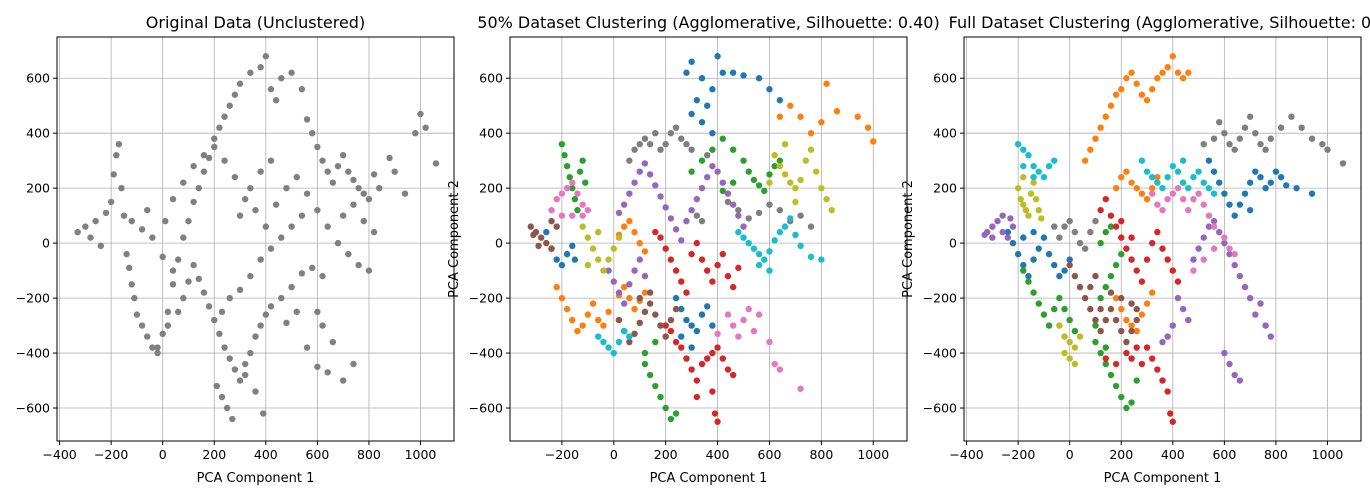 Image resolution: width=1370 pixels, height=500 pixels. Describe the element at coordinates (33, 353) in the screenshot. I see `y-tick-label: −400` at that location.